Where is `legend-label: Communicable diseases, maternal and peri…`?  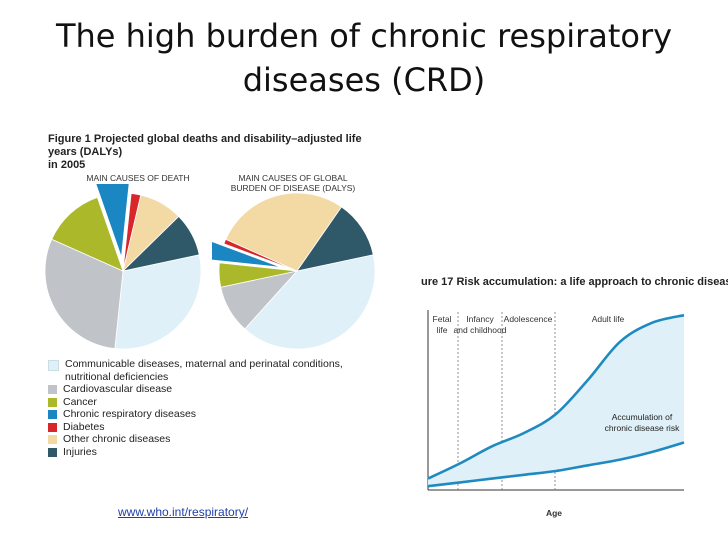 legend-label: Communicable diseases, maternal and peri… is located at coordinates (204, 370).